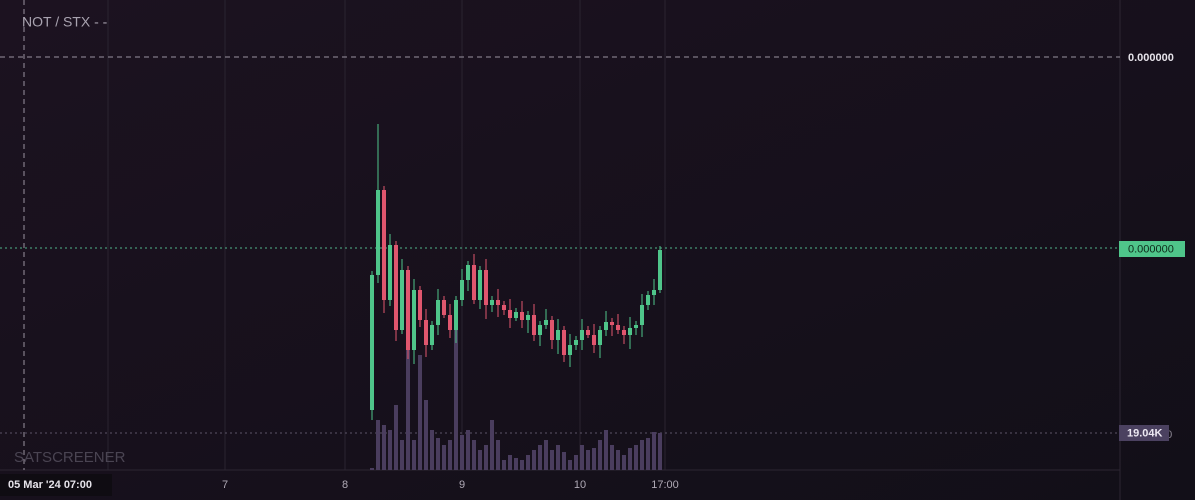 The height and width of the screenshot is (500, 1195). I want to click on time-label: 17:00, so click(665, 485).